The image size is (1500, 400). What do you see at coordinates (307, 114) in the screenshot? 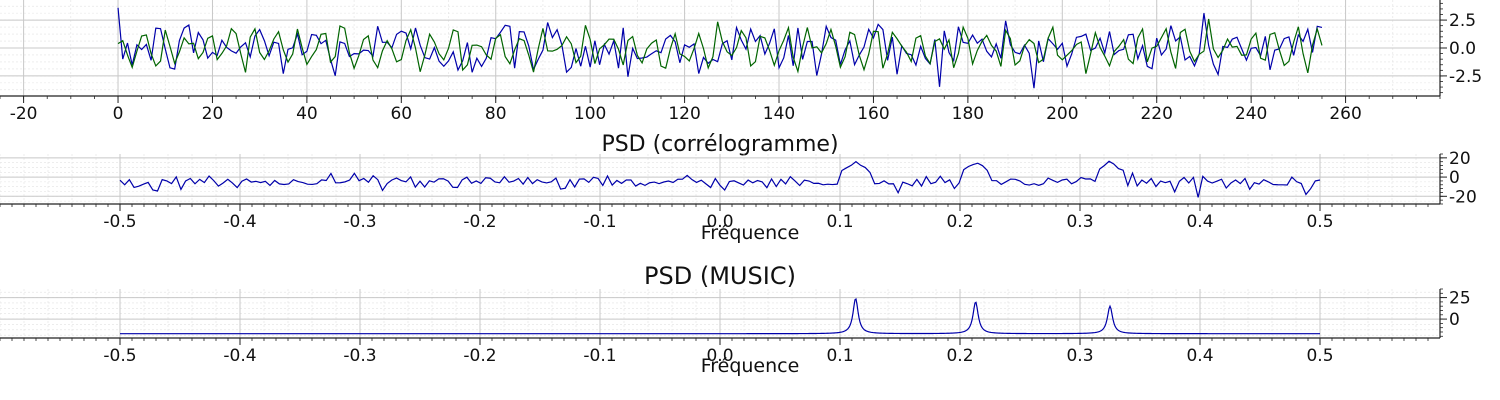
I see `x-tick-label: 40` at bounding box center [307, 114].